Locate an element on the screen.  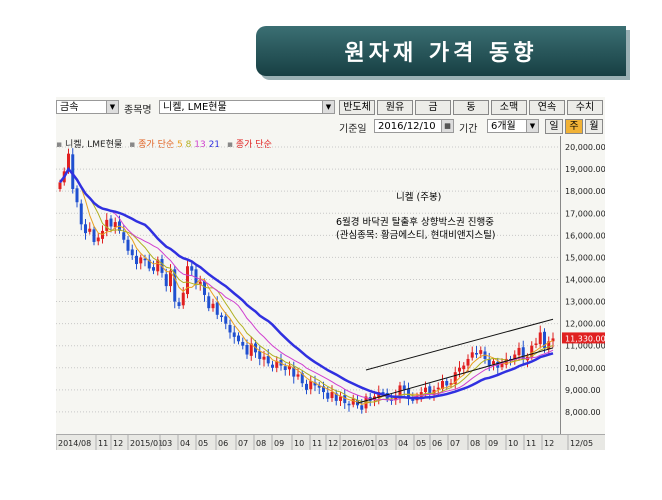
btn-copper: 동 is located at coordinates (471, 107).